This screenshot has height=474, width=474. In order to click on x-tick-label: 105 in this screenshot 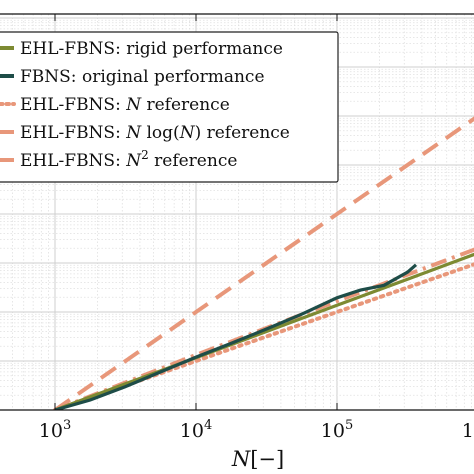, I will do `click(337, 430)`.